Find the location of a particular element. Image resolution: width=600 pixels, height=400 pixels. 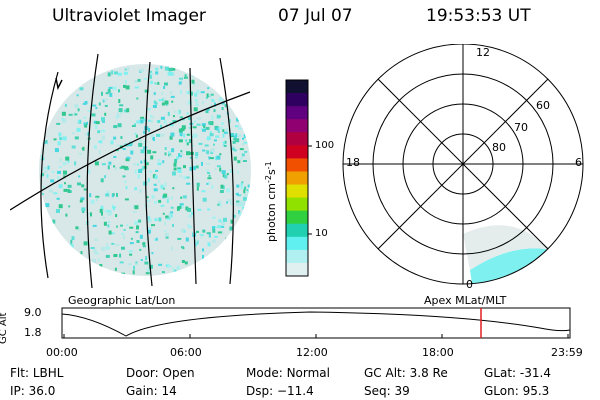

gc-alt-axis-label: GC Alt is located at coordinates (4, 328).